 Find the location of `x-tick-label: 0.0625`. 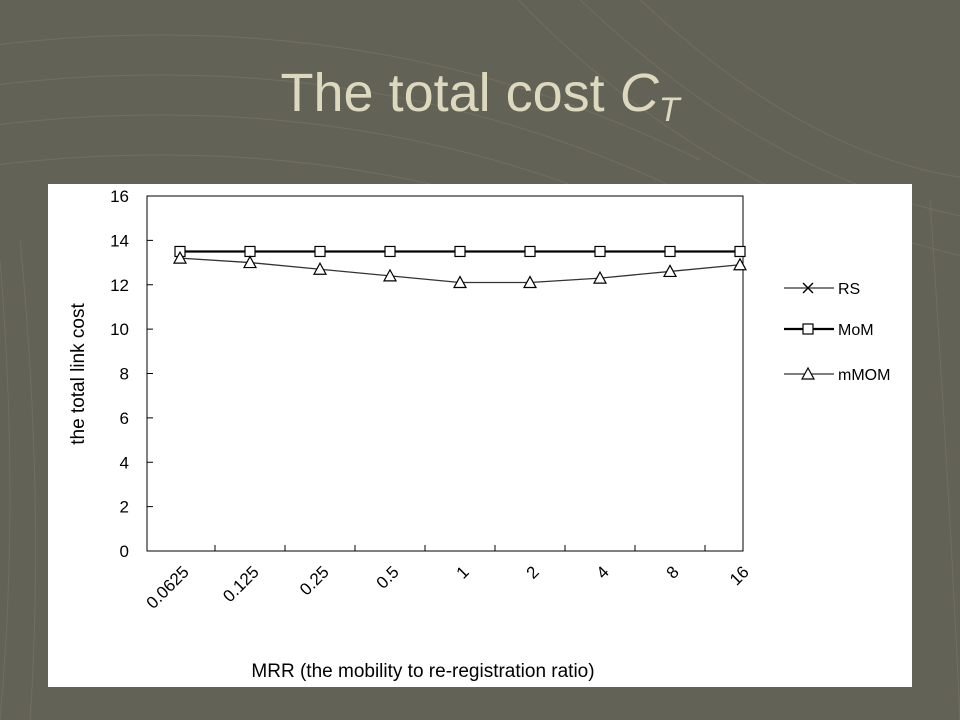

x-tick-label: 0.0625 is located at coordinates (168, 587).